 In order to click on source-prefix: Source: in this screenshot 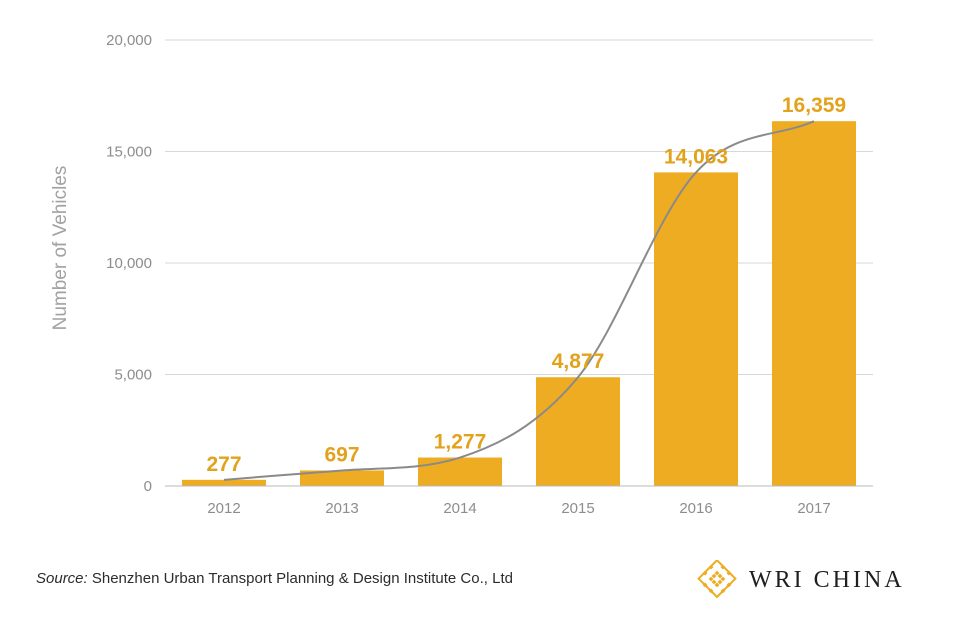, I will do `click(62, 578)`.